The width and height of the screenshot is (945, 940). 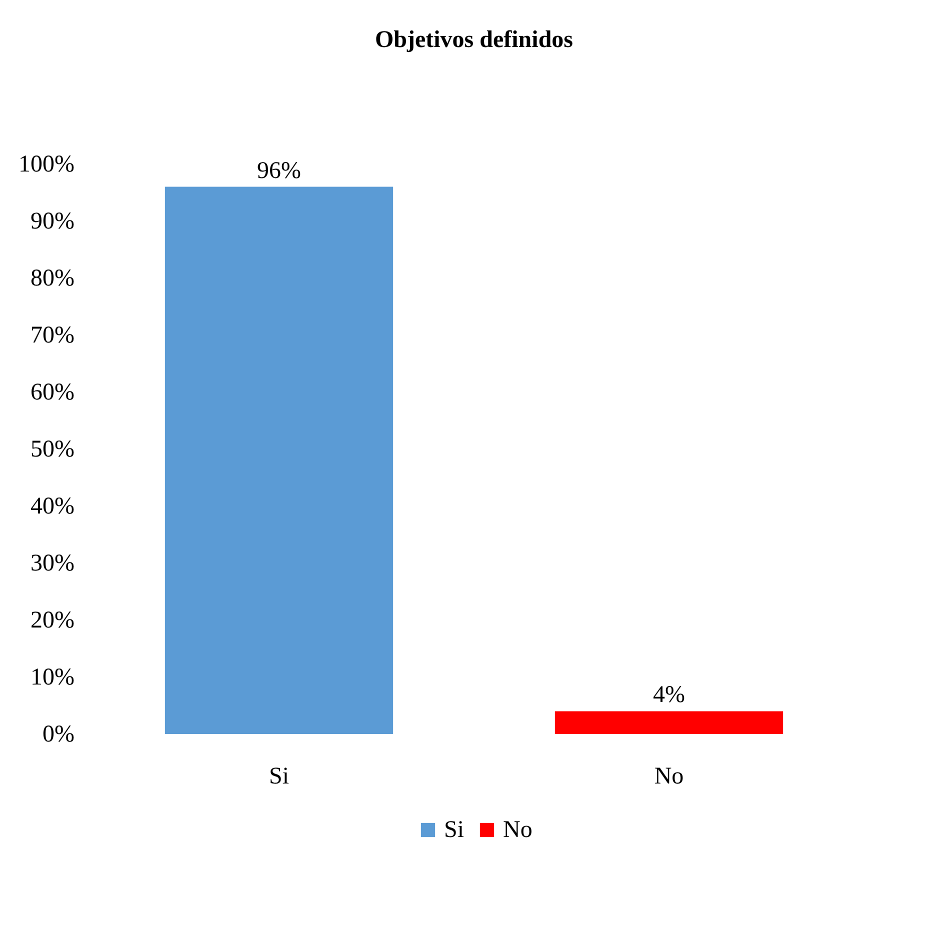 What do you see at coordinates (517, 830) in the screenshot?
I see `legend-label: No` at bounding box center [517, 830].